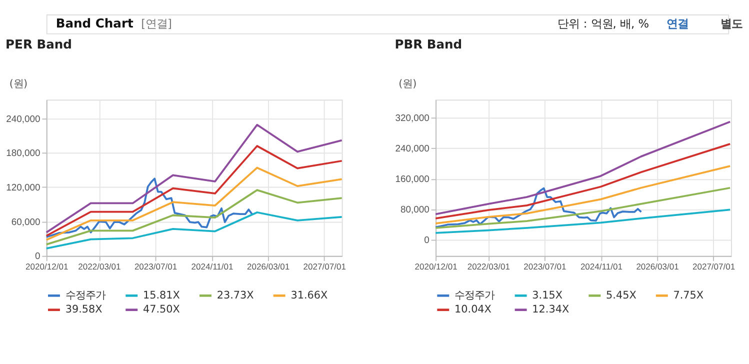  Describe the element at coordinates (156, 23) in the screenshot. I see `text: [연결]` at that location.